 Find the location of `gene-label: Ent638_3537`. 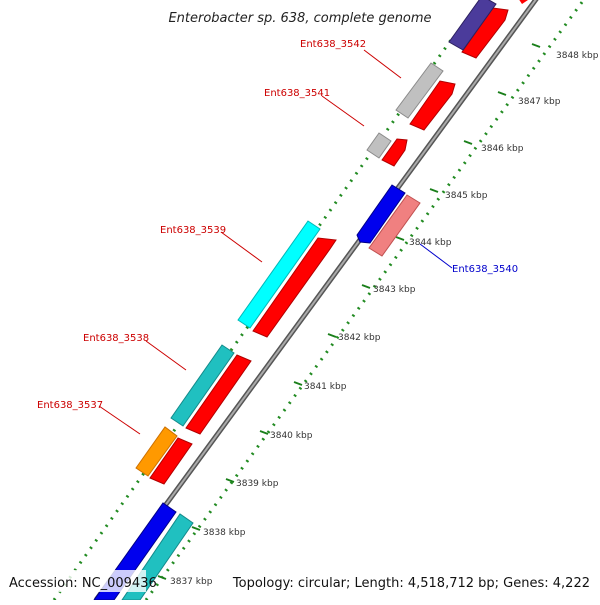

gene-label: Ent638_3537 is located at coordinates (70, 405).